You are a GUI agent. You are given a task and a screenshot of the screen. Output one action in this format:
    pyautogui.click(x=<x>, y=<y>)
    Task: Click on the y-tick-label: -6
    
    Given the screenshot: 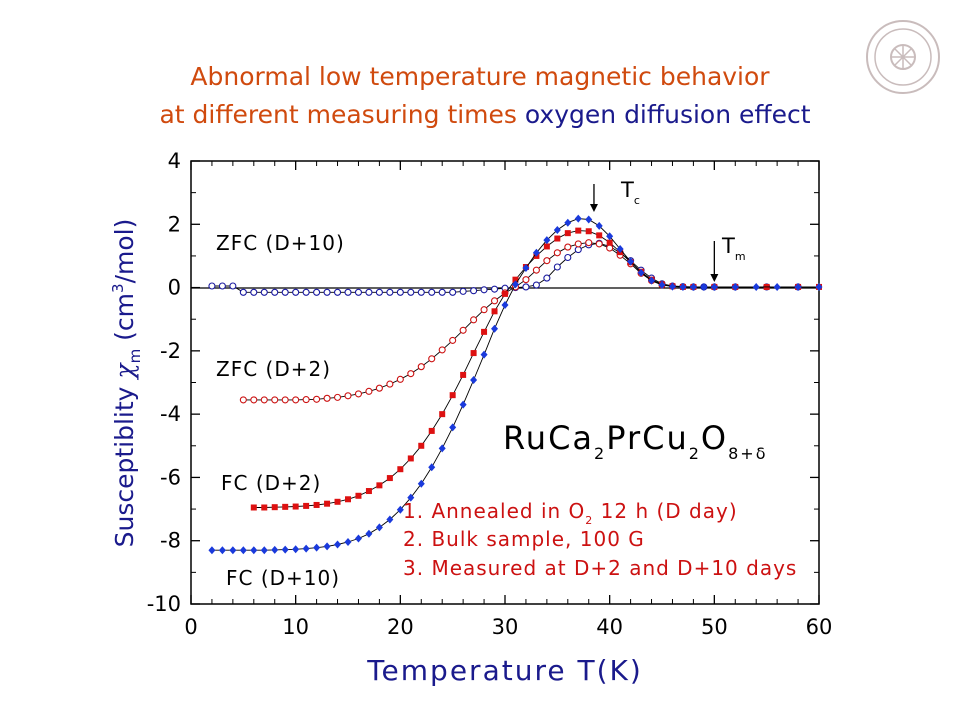 What is the action you would take?
    pyautogui.click(x=170, y=477)
    